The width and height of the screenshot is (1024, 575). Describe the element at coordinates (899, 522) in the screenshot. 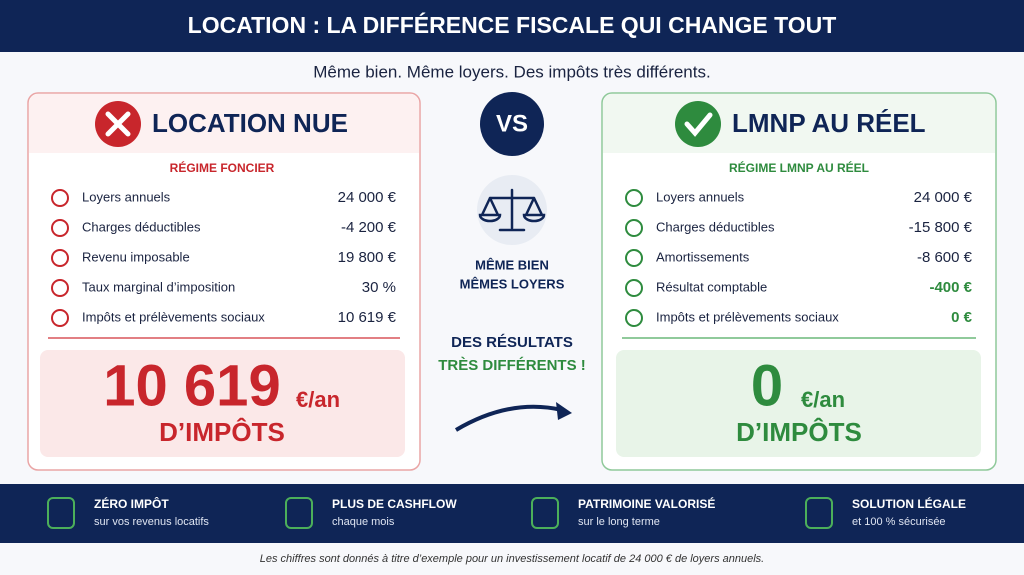

I see `feature-text: et 100 % sécurisée` at that location.